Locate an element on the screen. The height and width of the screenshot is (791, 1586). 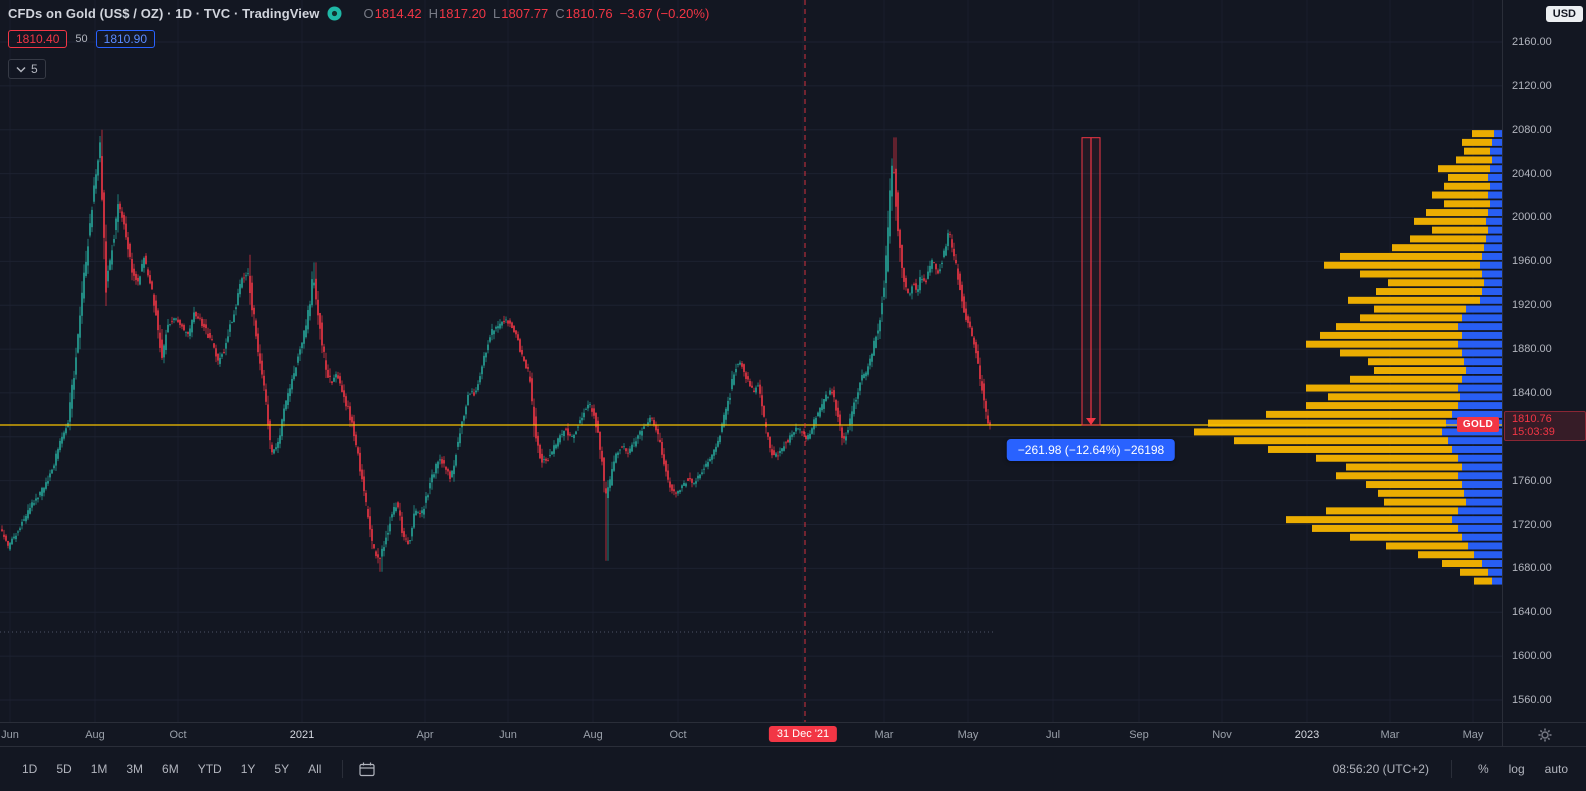
close-value: 1810.76 is located at coordinates (589, 13).